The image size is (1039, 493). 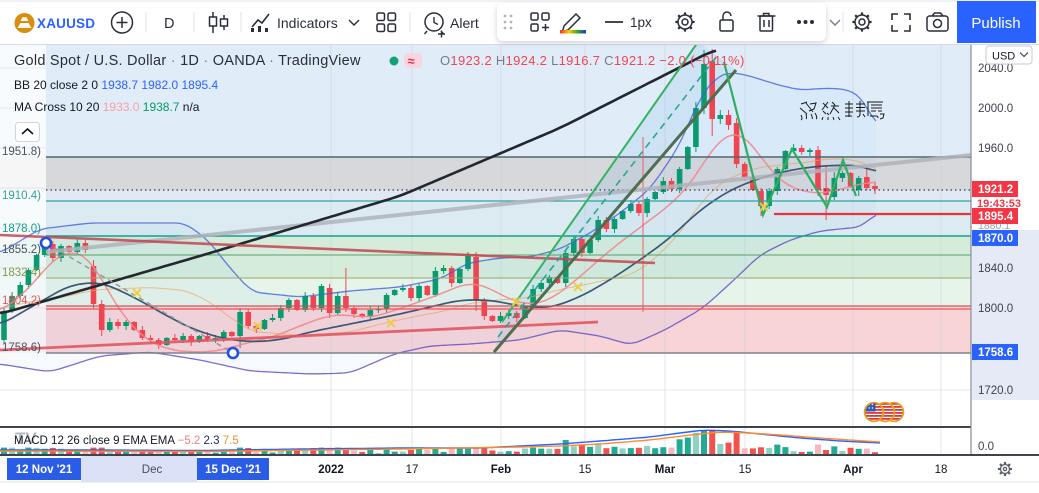 I want to click on svg-text: 1910.4), so click(x=21, y=196).